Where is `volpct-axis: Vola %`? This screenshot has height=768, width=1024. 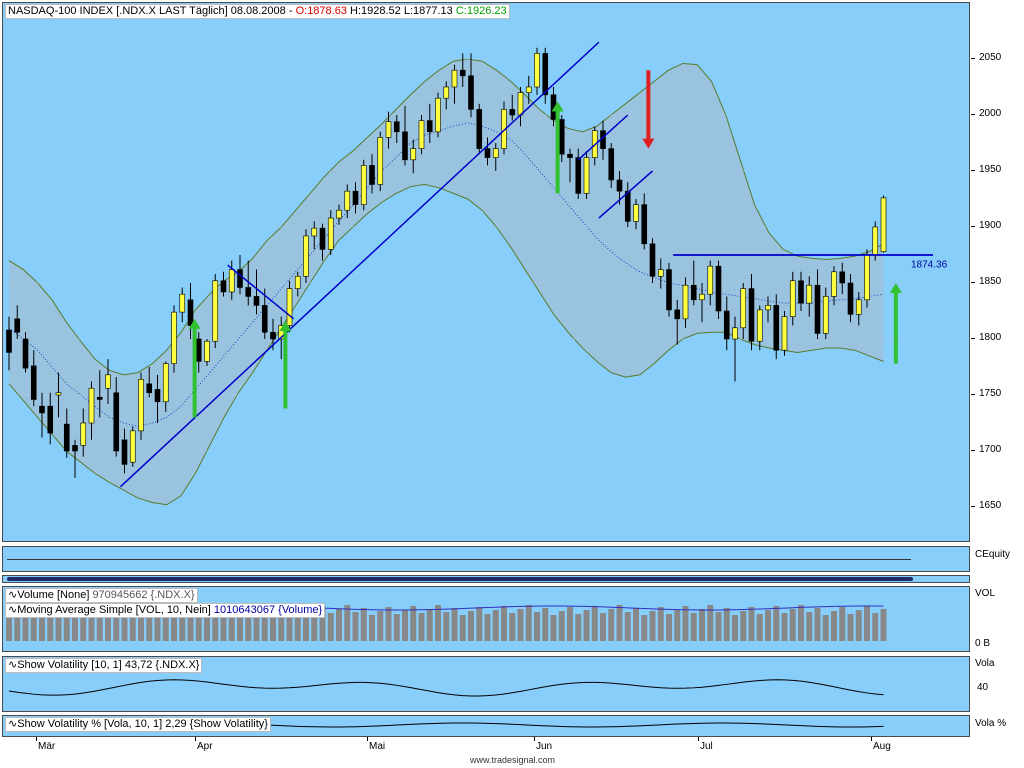 volpct-axis: Vola % is located at coordinates (997, 726).